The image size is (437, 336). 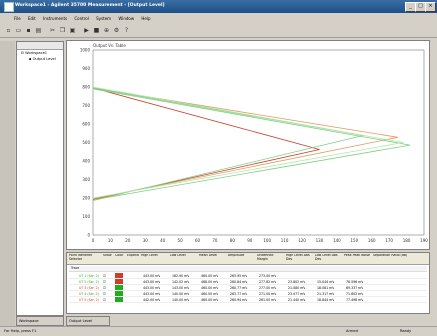 I want to click on y-tick-label: 100, so click(x=86, y=216).